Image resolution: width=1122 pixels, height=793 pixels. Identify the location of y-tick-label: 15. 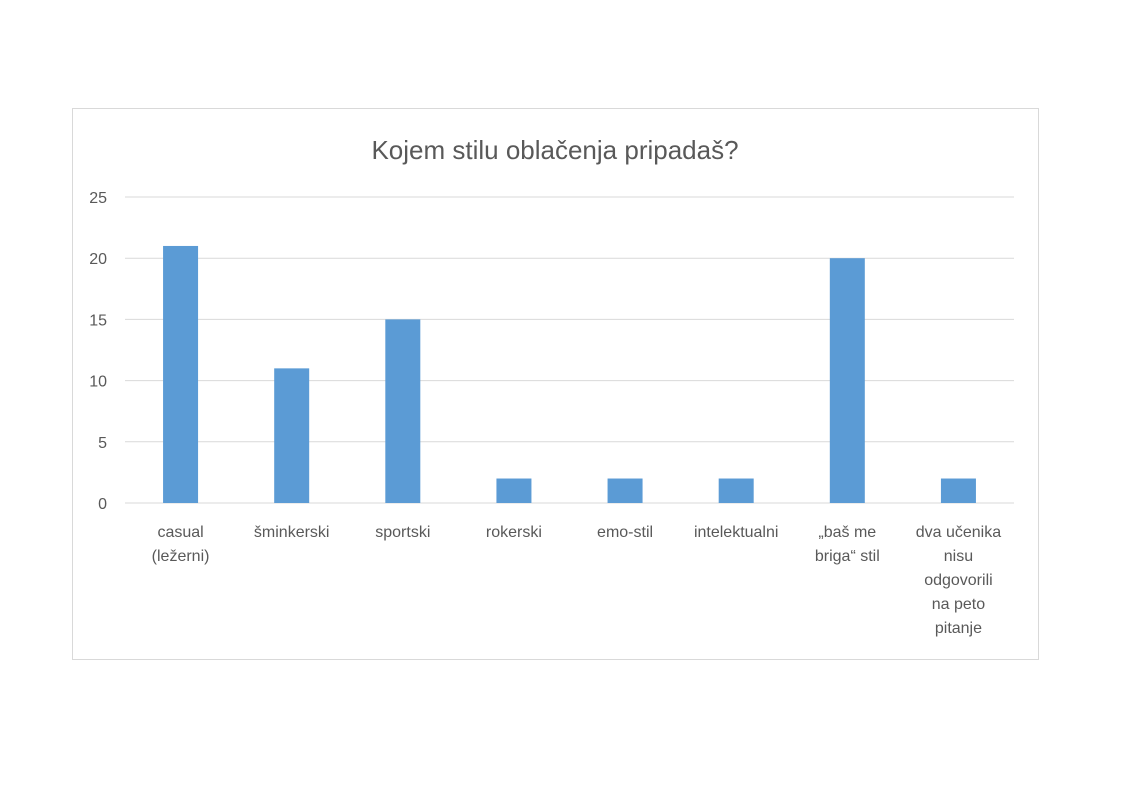
(98, 320).